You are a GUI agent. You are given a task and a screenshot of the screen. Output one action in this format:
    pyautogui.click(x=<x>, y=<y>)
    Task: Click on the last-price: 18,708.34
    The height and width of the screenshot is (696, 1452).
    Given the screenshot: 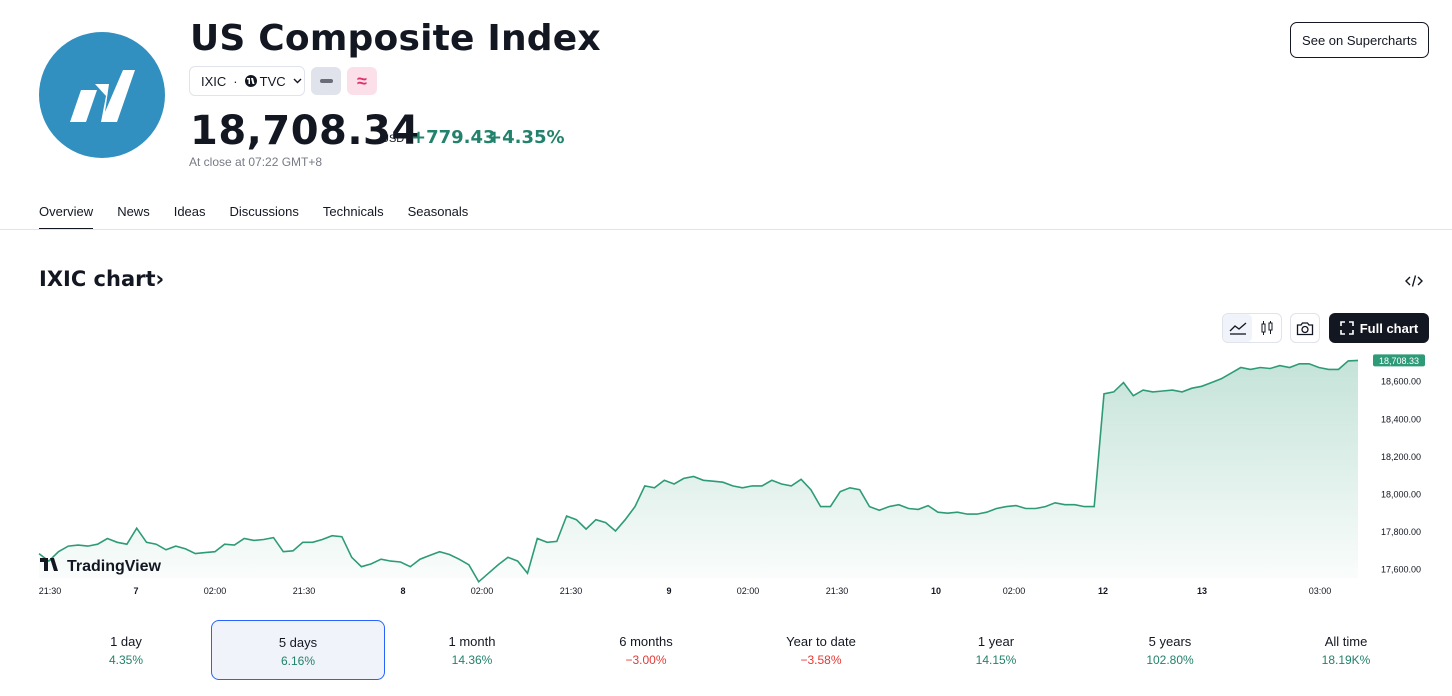 What is the action you would take?
    pyautogui.click(x=305, y=131)
    